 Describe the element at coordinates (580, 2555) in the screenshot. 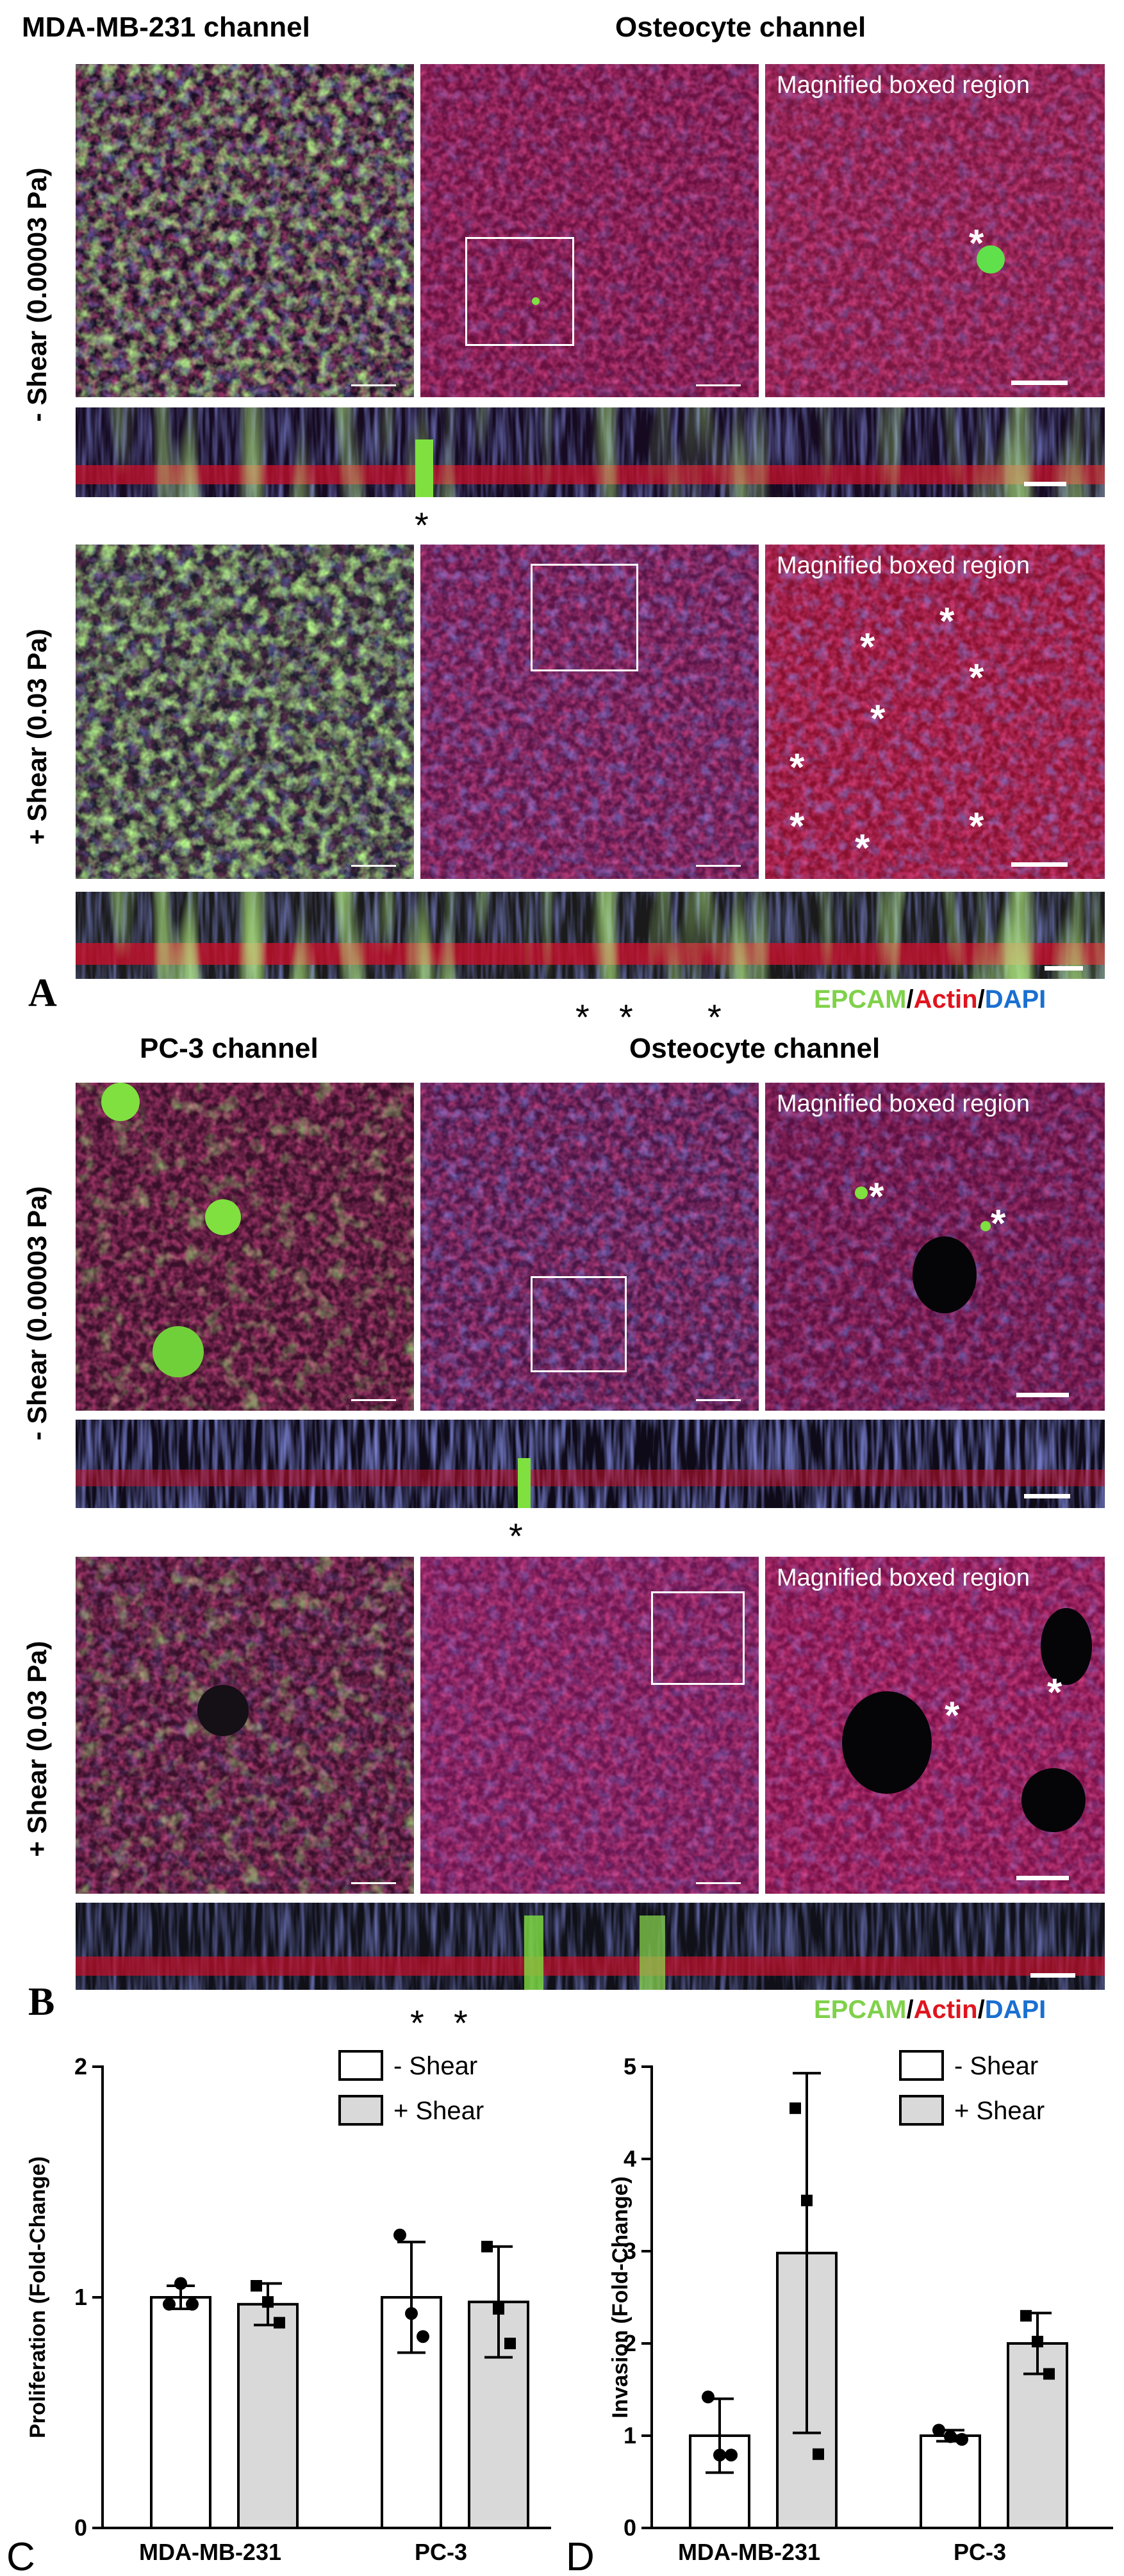

I see `panel-letter: D` at that location.